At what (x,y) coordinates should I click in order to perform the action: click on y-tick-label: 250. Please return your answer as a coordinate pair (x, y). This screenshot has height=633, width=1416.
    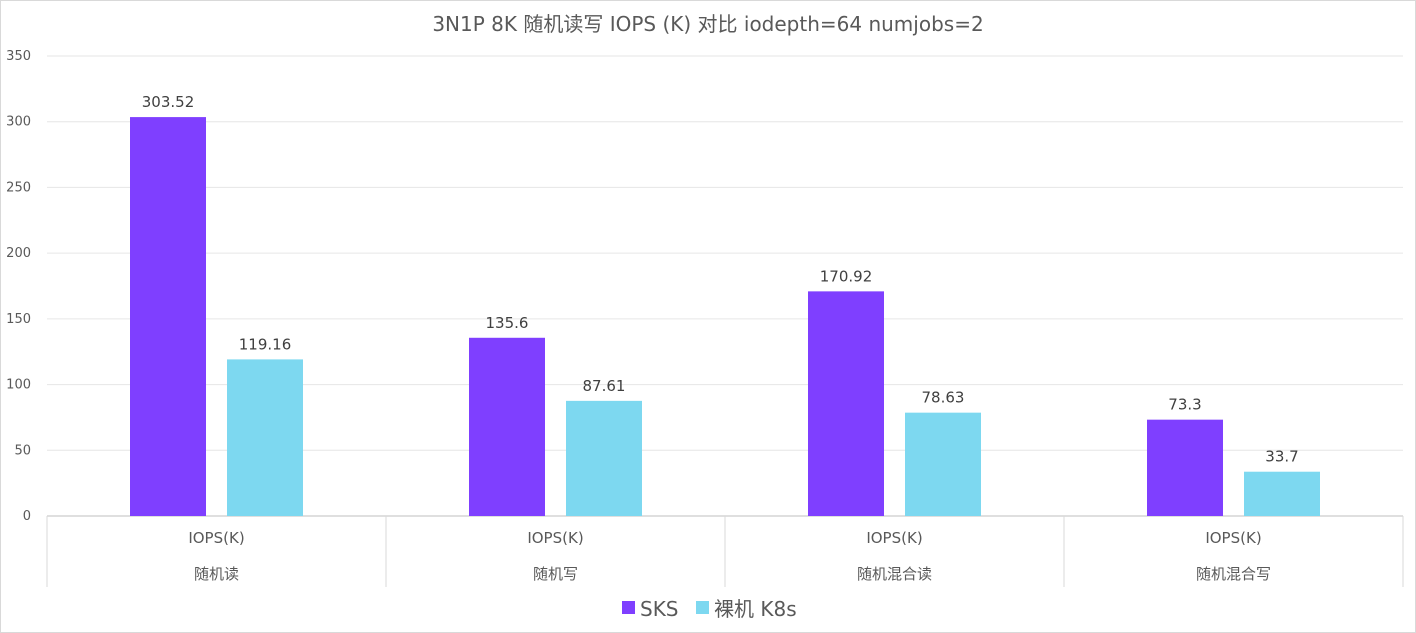
    Looking at the image, I should click on (18, 187).